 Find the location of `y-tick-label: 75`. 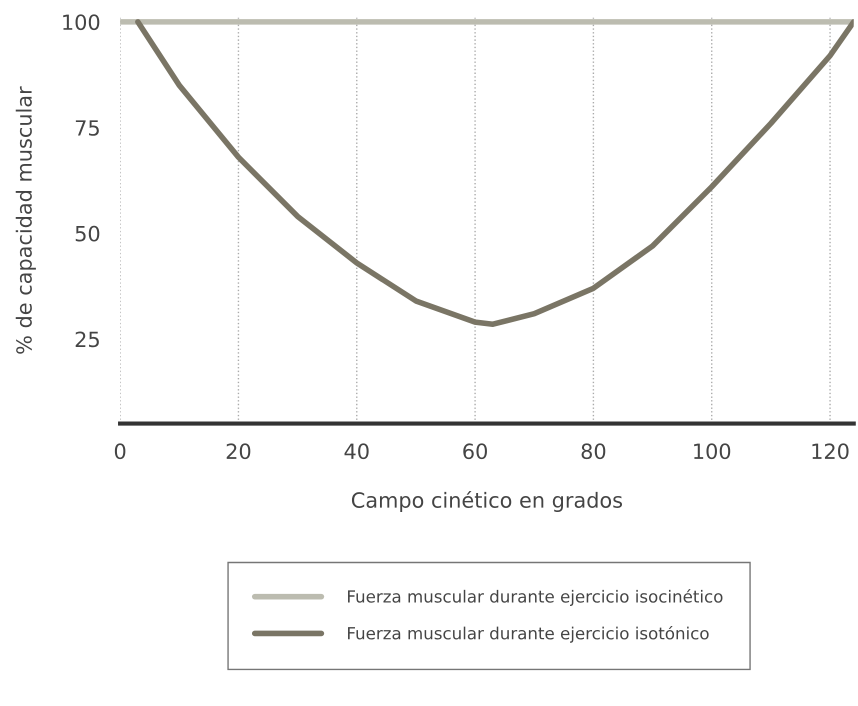

y-tick-label: 75 is located at coordinates (87, 128).